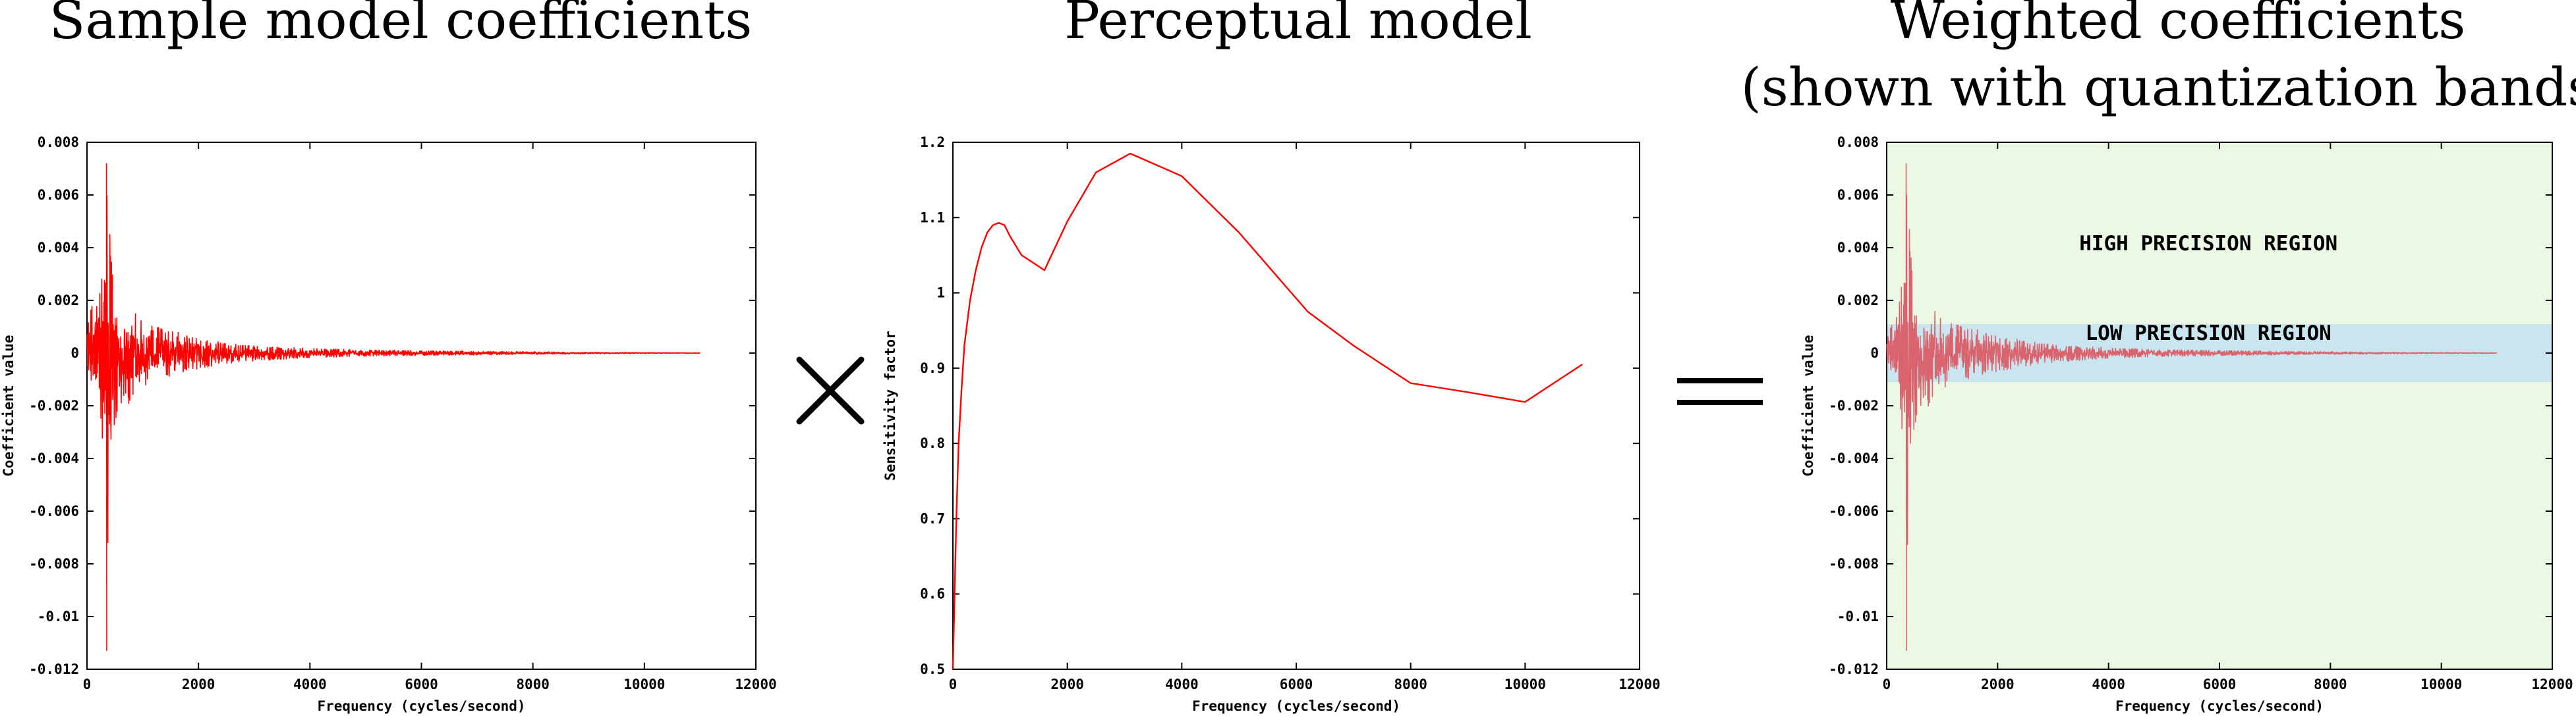 This screenshot has height=716, width=2576. Describe the element at coordinates (933, 594) in the screenshot. I see `y-tick-label: 0.6` at that location.